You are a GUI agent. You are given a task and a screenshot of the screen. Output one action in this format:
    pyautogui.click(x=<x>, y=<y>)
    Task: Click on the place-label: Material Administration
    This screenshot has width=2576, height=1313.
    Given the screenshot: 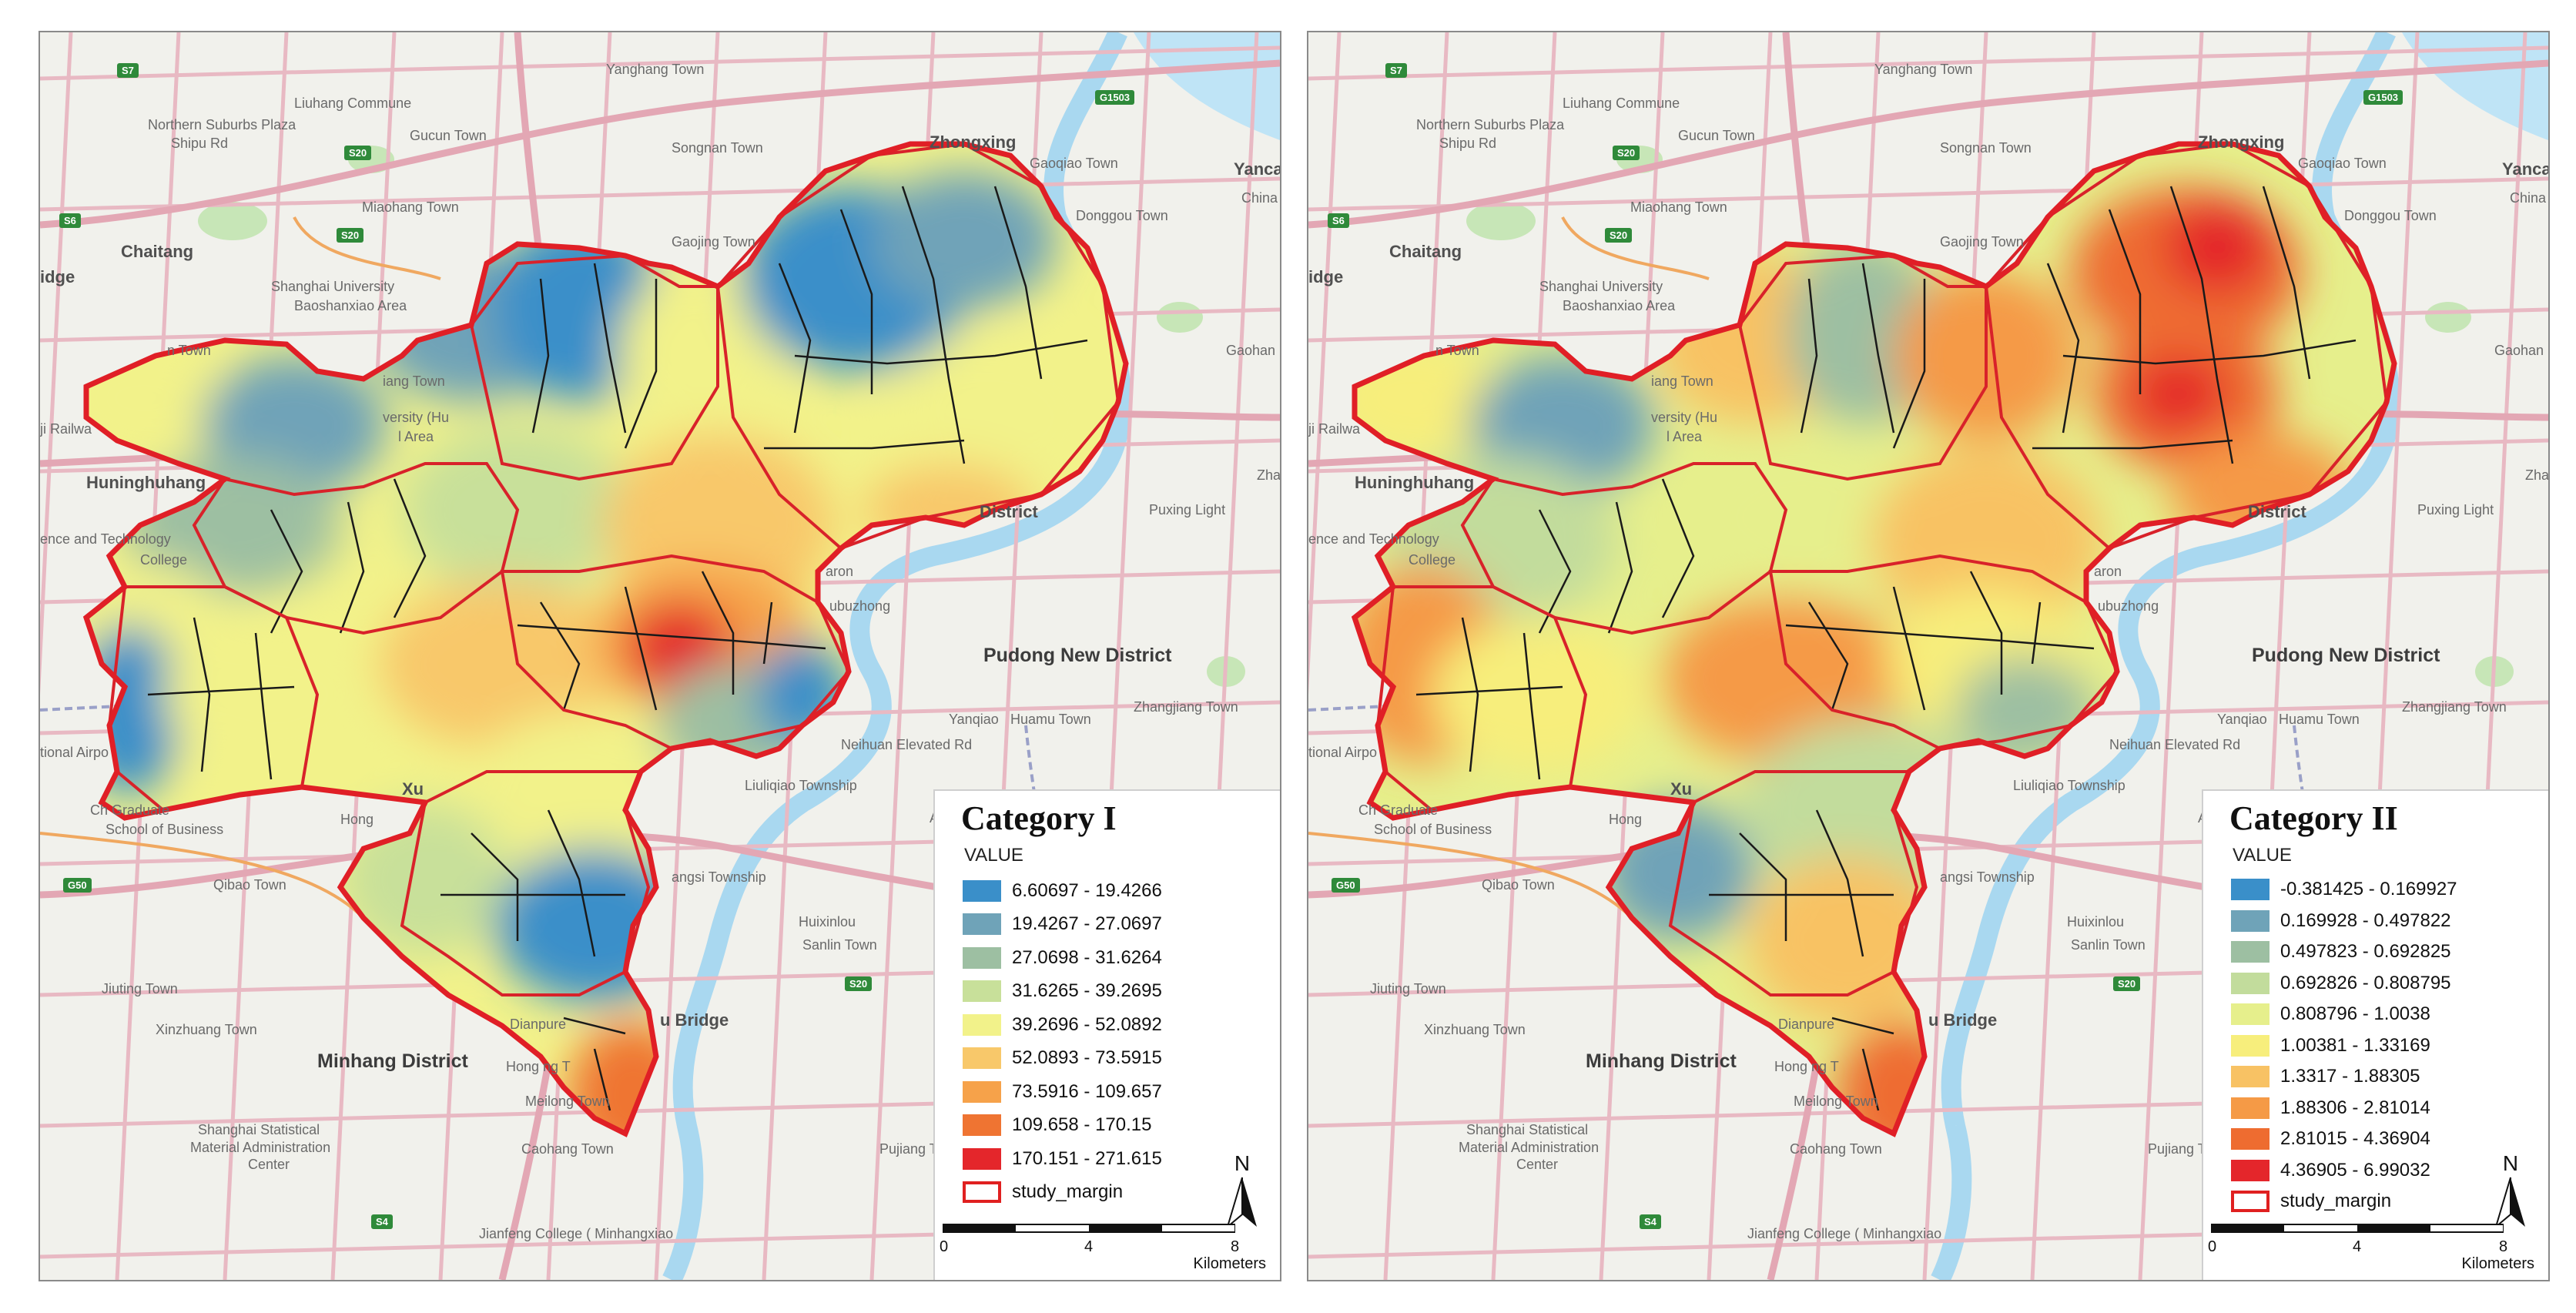 What is the action you would take?
    pyautogui.click(x=260, y=1147)
    